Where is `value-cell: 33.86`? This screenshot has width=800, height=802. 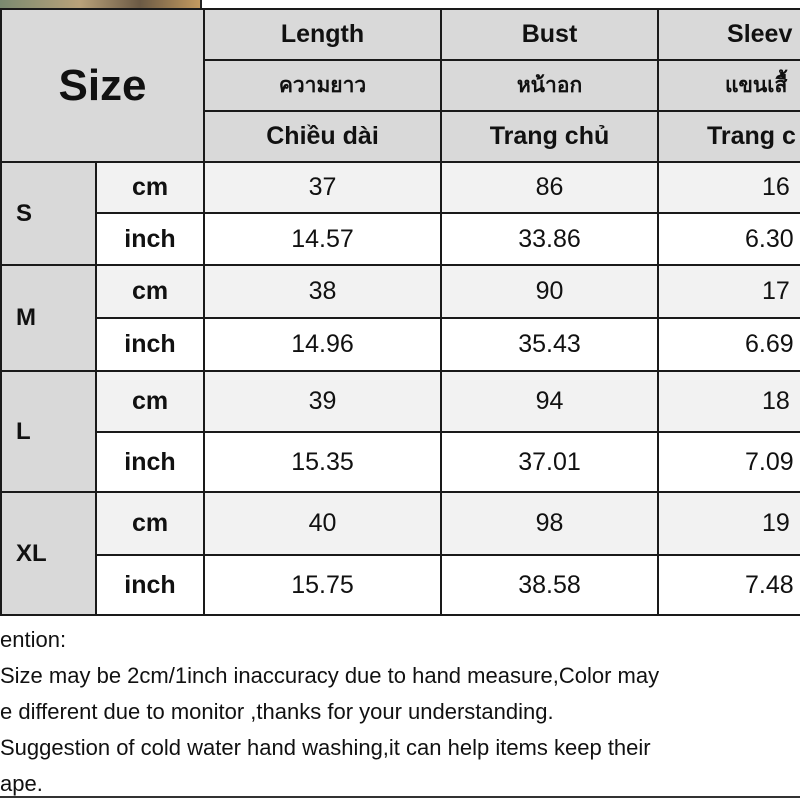
value-cell: 33.86 is located at coordinates (550, 239).